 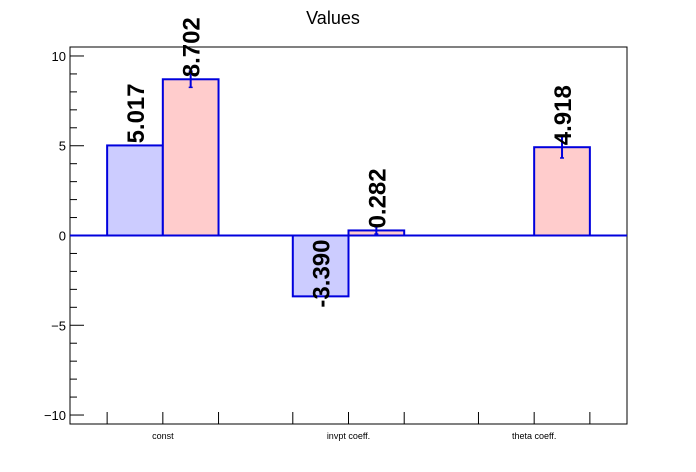 What do you see at coordinates (136, 113) in the screenshot?
I see `data-label: 5.017` at bounding box center [136, 113].